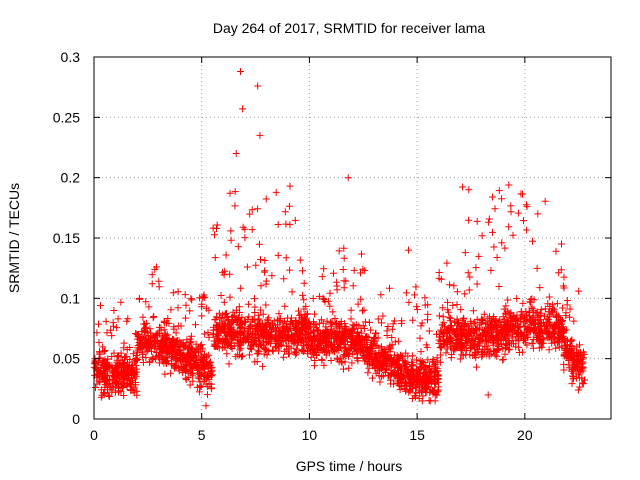  I want to click on x-tick-label: 15, so click(417, 435).